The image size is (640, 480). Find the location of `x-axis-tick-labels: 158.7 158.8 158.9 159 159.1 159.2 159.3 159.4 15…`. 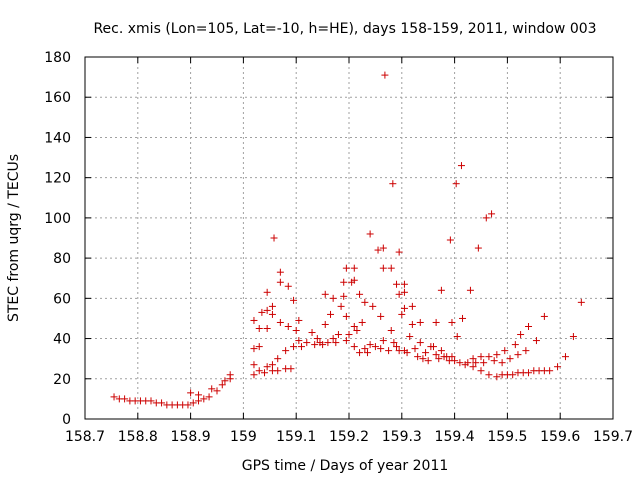

x-axis-tick-labels: 158.7 158.8 158.9 159 159.1 159.2 159.3 159.4 15… is located at coordinates (349, 437).